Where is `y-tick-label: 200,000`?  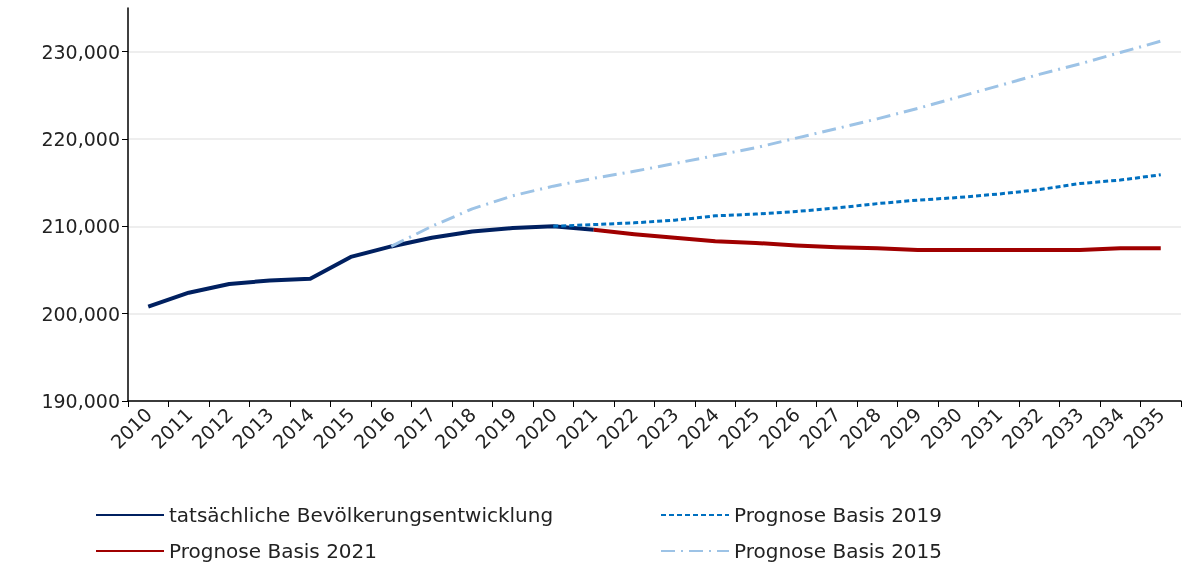 y-tick-label: 200,000 is located at coordinates (80, 313).